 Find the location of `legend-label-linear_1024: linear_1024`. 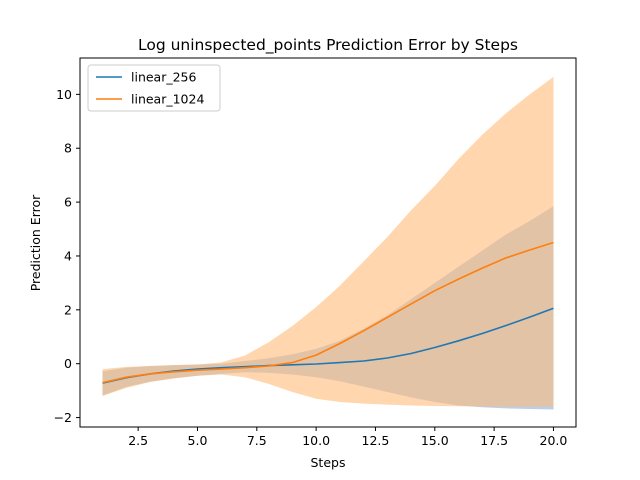

legend-label-linear_1024: linear_1024 is located at coordinates (167, 99).